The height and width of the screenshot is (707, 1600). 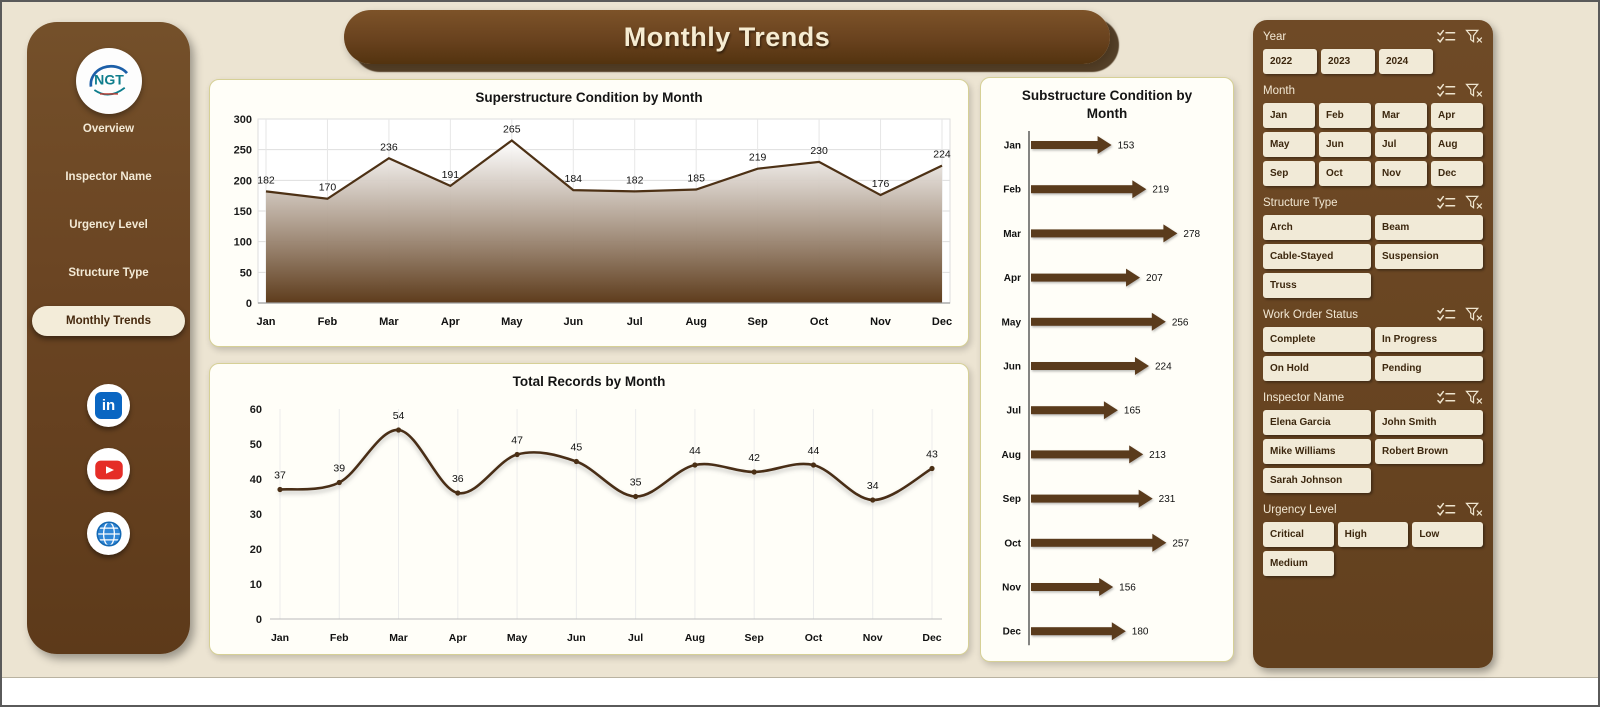 I want to click on filter-option-mar: Mar, so click(x=1401, y=115).